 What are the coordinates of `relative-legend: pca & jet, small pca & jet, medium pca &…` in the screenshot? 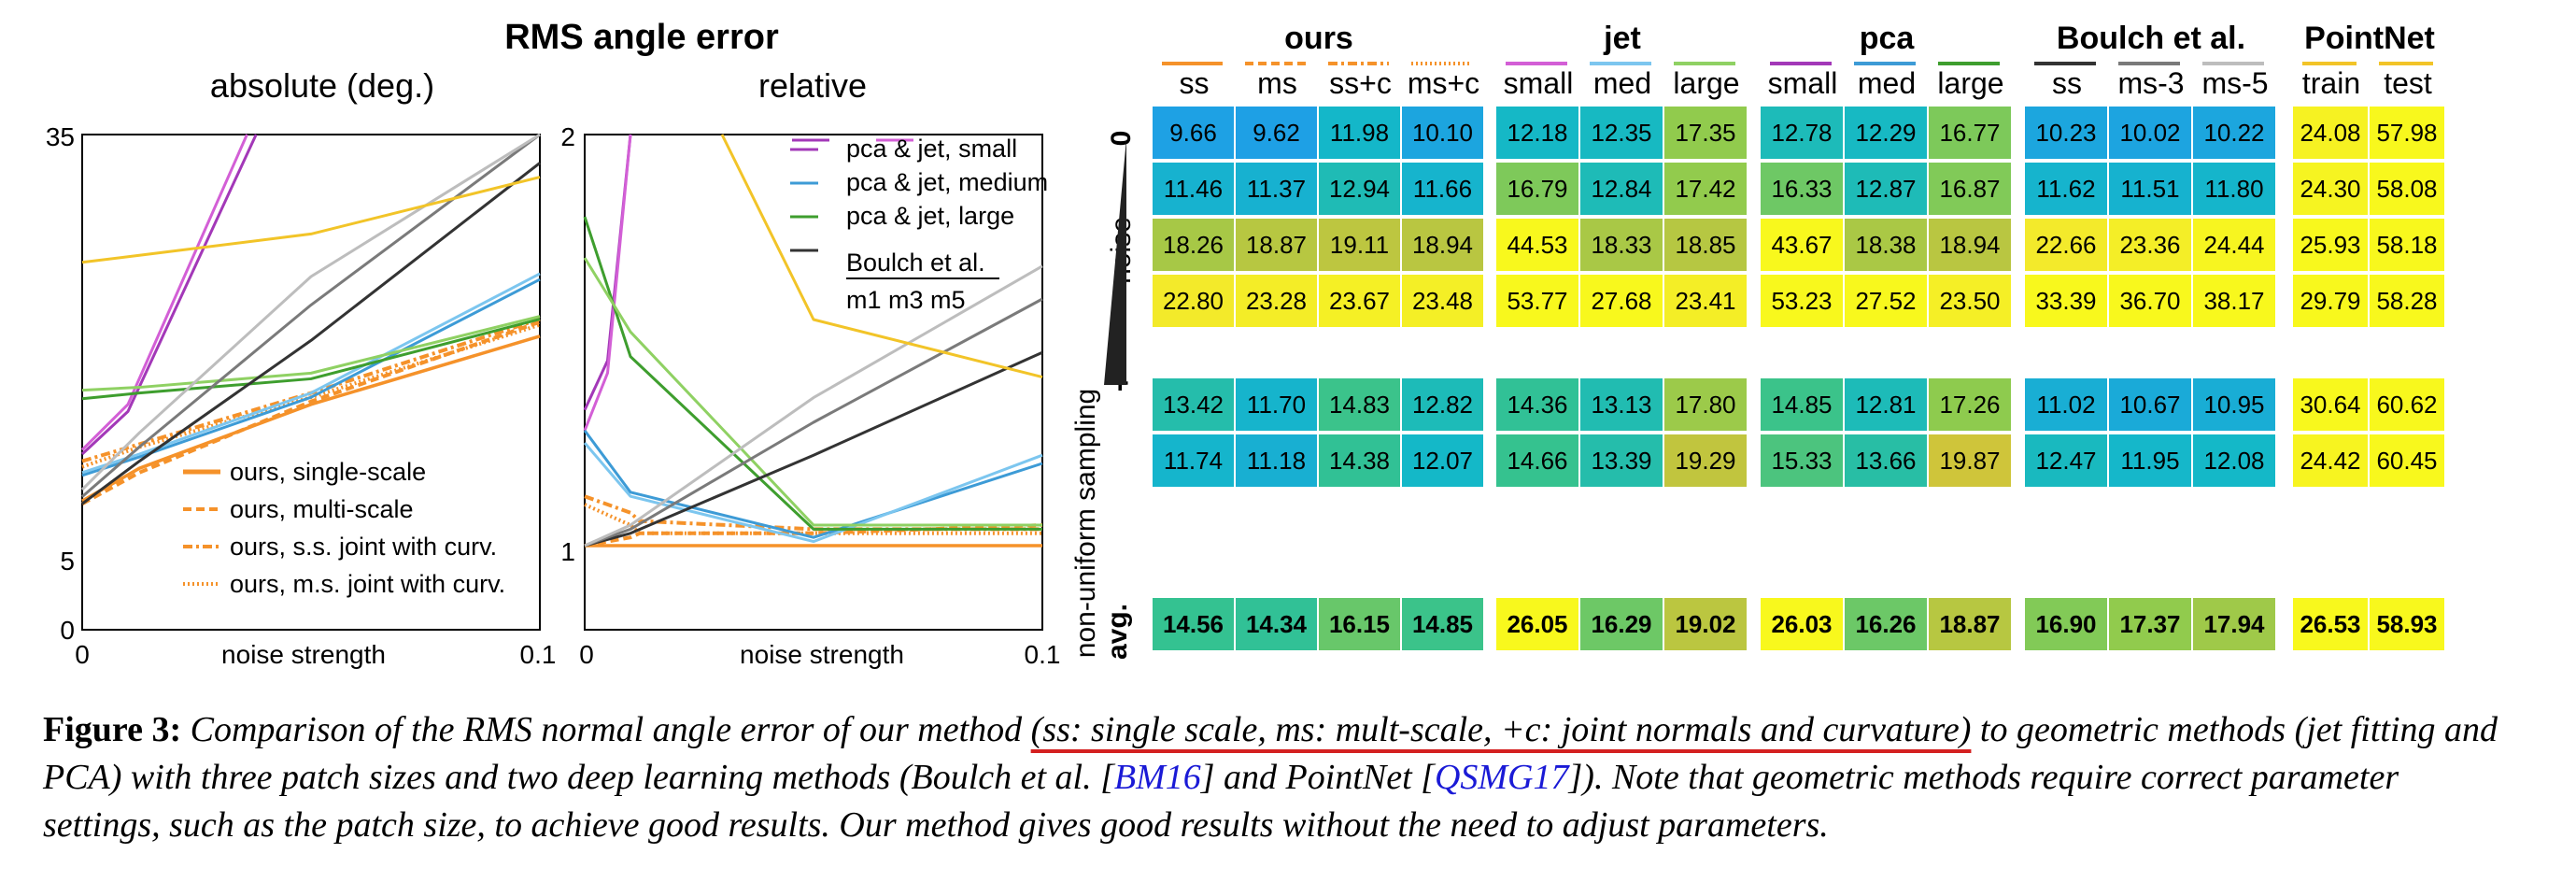 It's located at (919, 224).